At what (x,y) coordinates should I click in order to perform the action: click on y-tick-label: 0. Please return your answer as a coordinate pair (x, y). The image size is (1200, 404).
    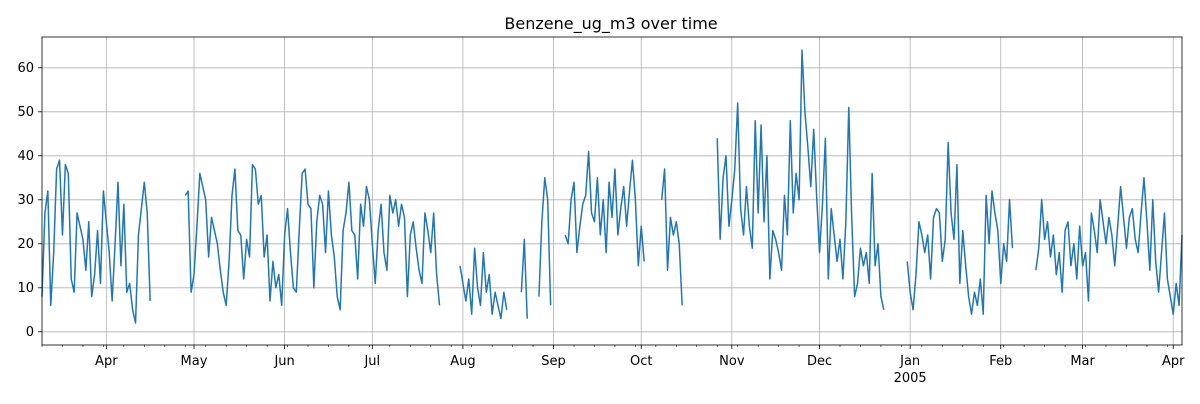
    Looking at the image, I should click on (30, 332).